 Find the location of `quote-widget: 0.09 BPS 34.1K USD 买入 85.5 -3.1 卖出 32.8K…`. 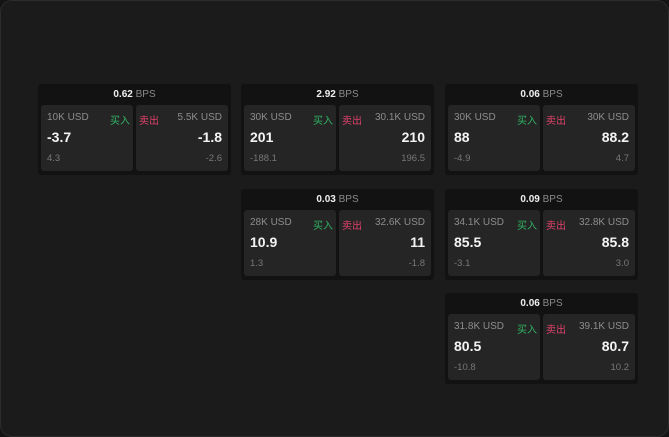

quote-widget: 0.09 BPS 34.1K USD 买入 85.5 -3.1 卖出 32.8K… is located at coordinates (541, 234).